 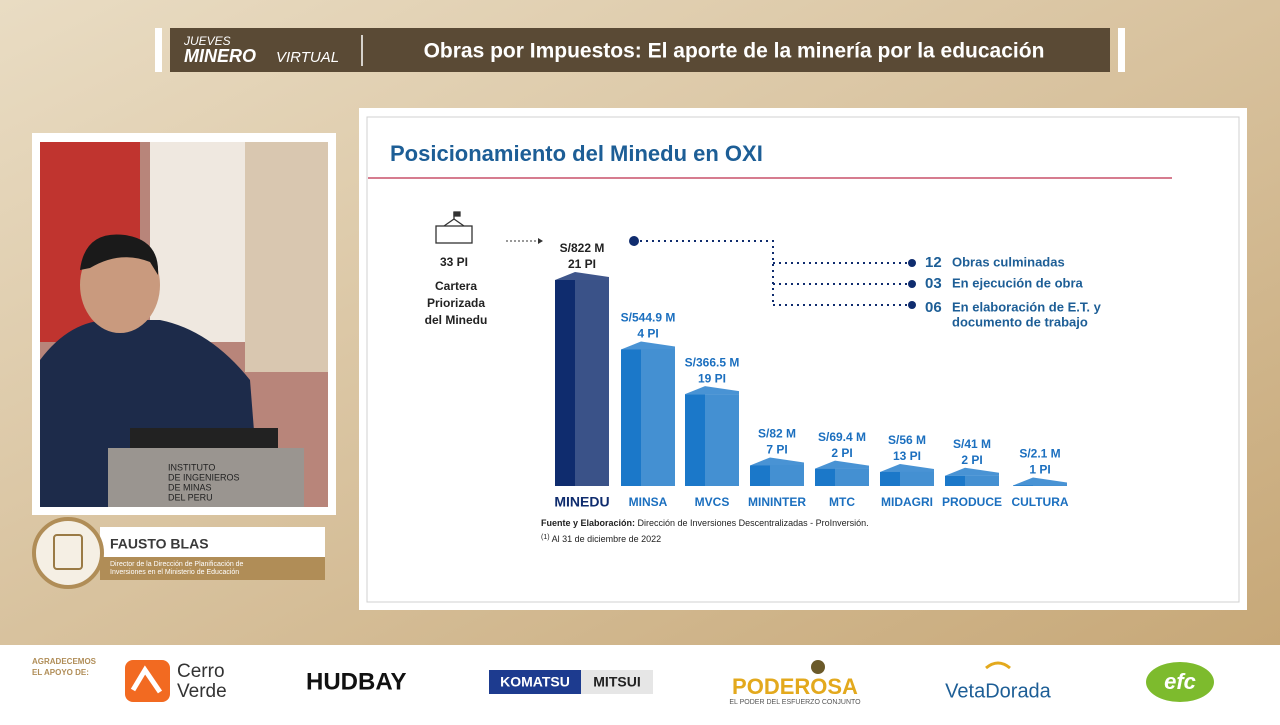 I want to click on footnote-mark: (1), so click(x=545, y=537).